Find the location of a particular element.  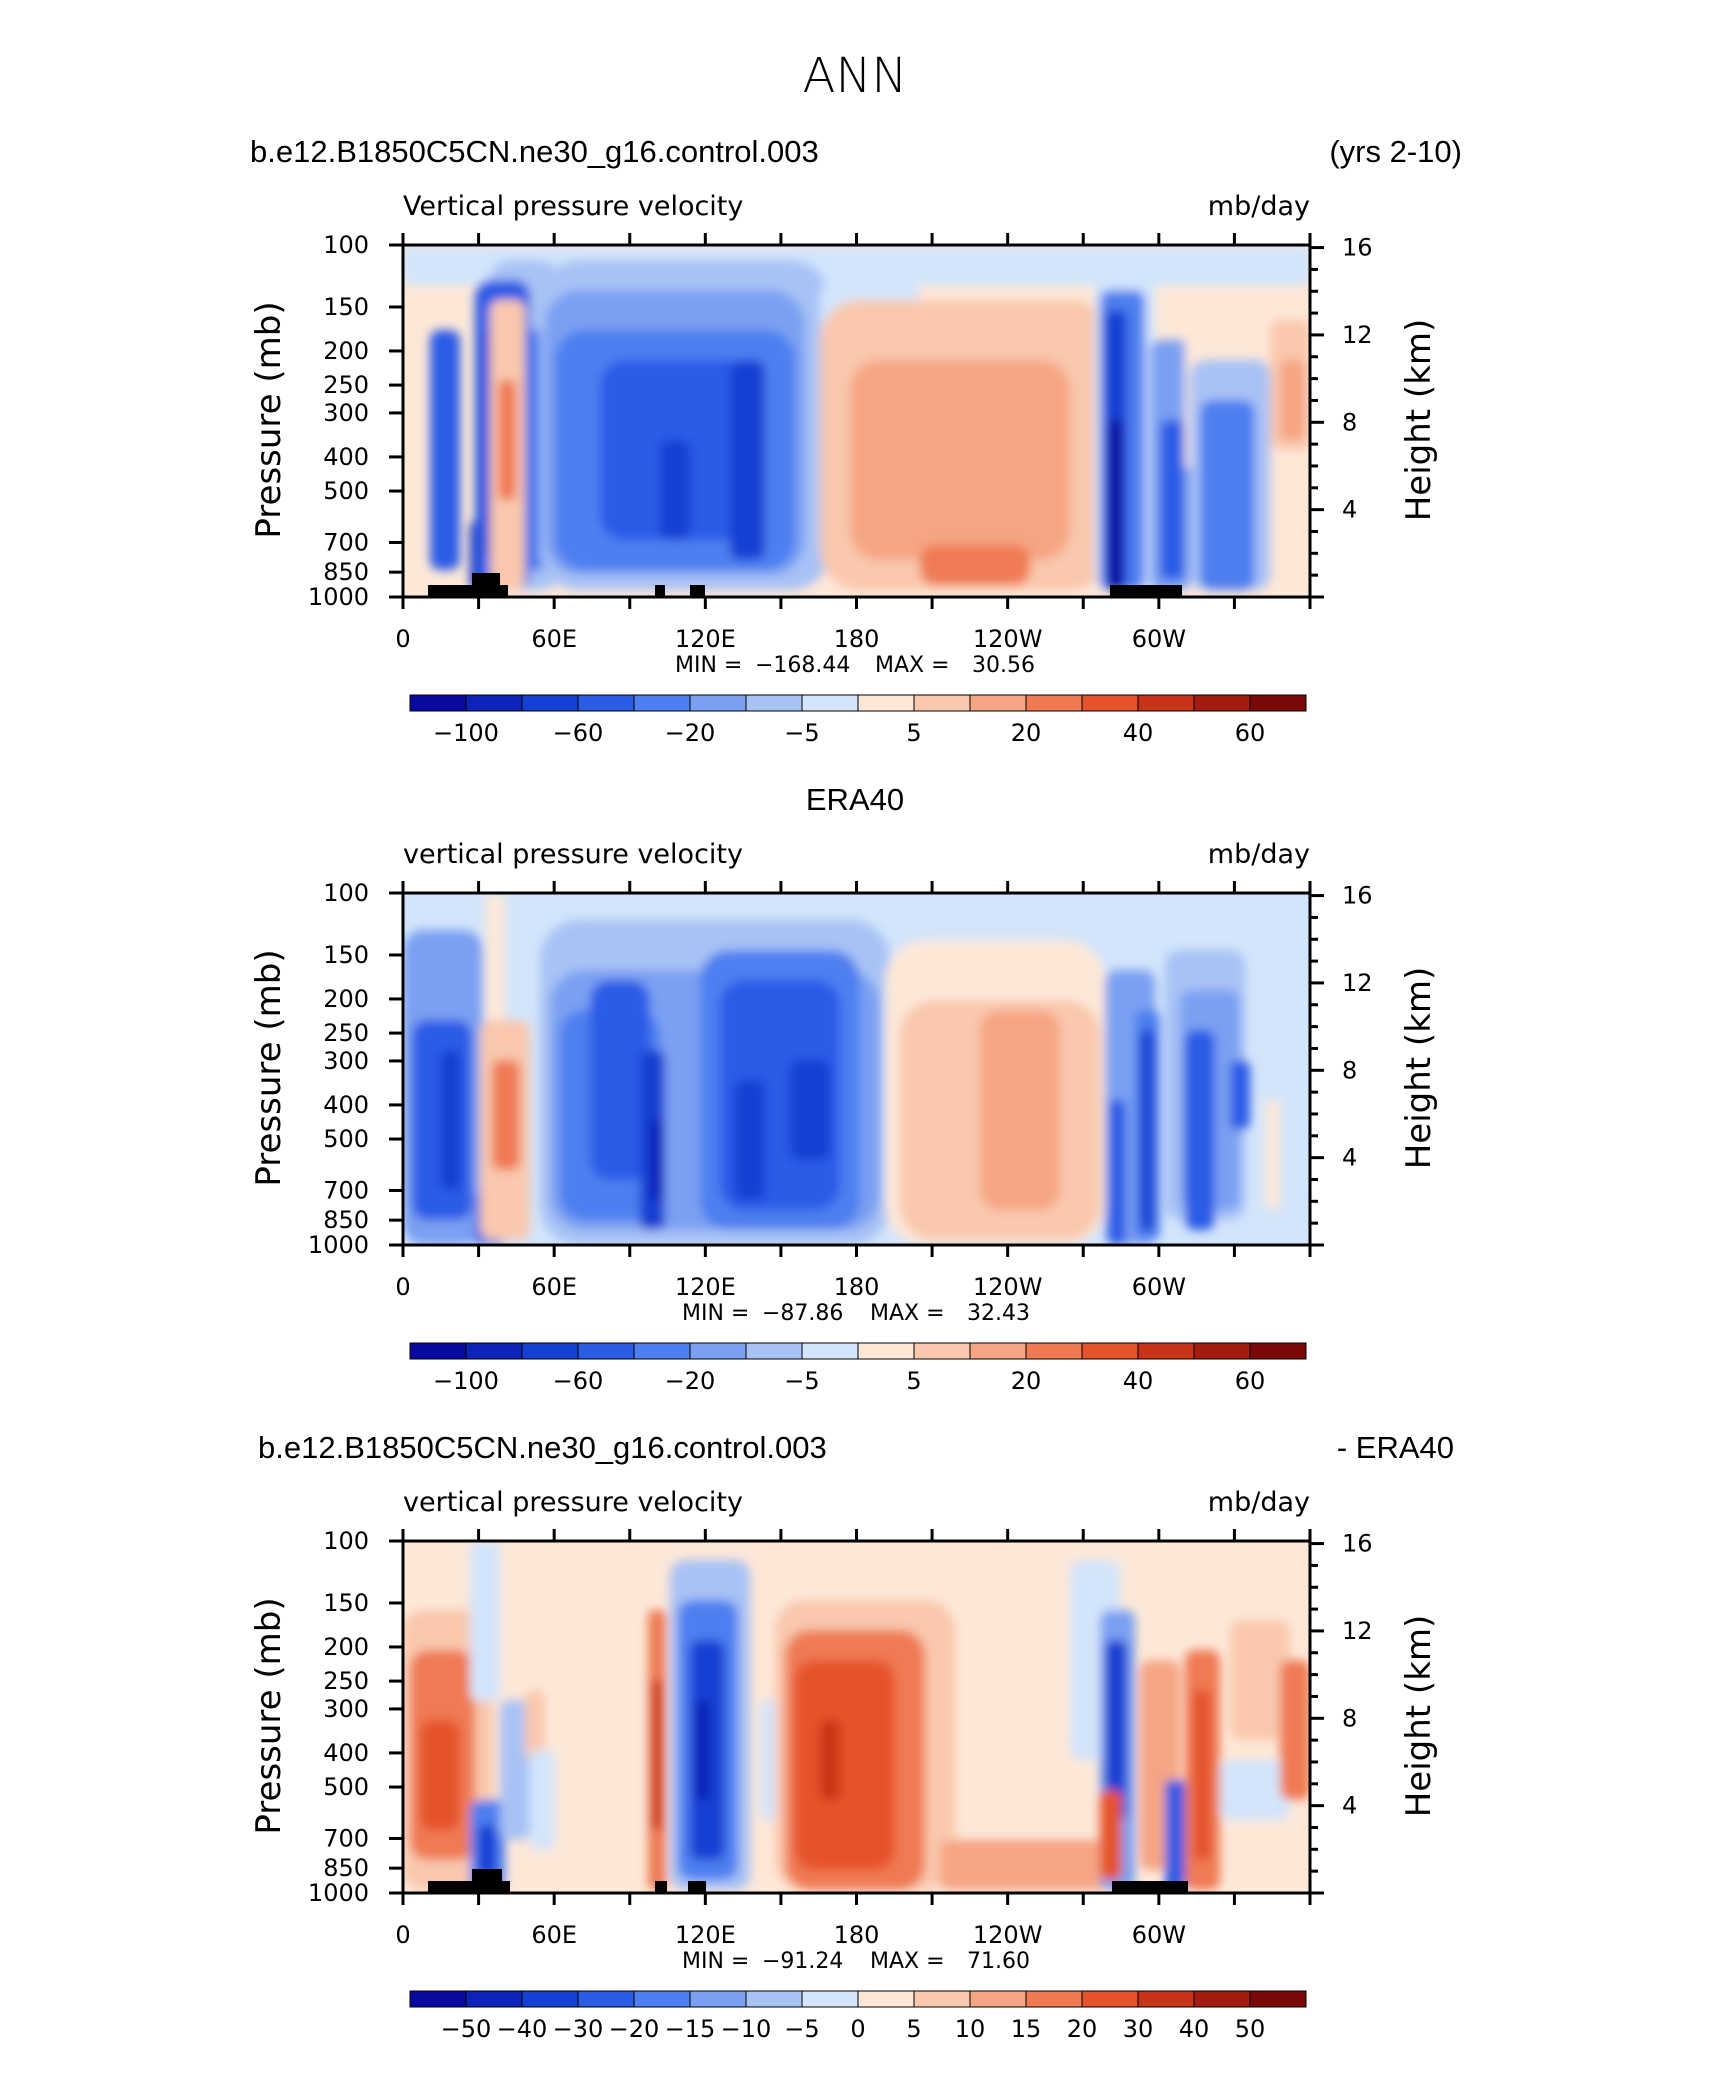

panel-right-title: (yrs 2-10) is located at coordinates (1395, 151).